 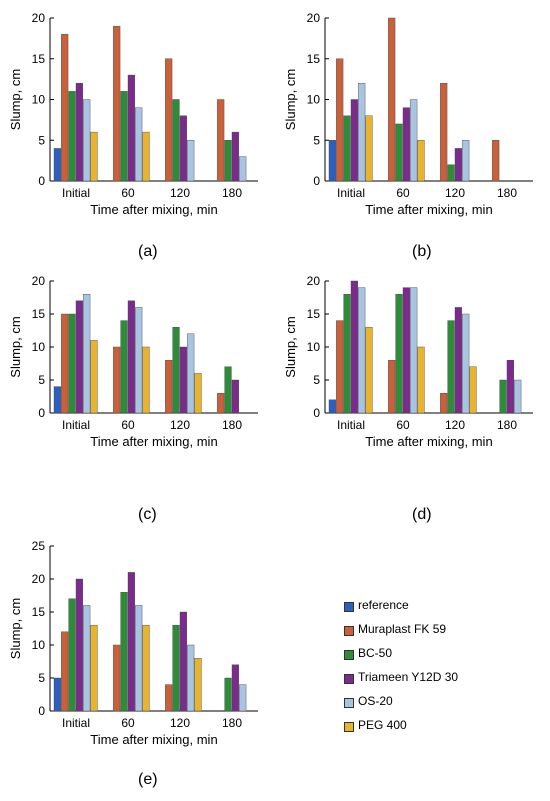 What do you see at coordinates (349, 703) in the screenshot?
I see `legend-swatch-os20` at bounding box center [349, 703].